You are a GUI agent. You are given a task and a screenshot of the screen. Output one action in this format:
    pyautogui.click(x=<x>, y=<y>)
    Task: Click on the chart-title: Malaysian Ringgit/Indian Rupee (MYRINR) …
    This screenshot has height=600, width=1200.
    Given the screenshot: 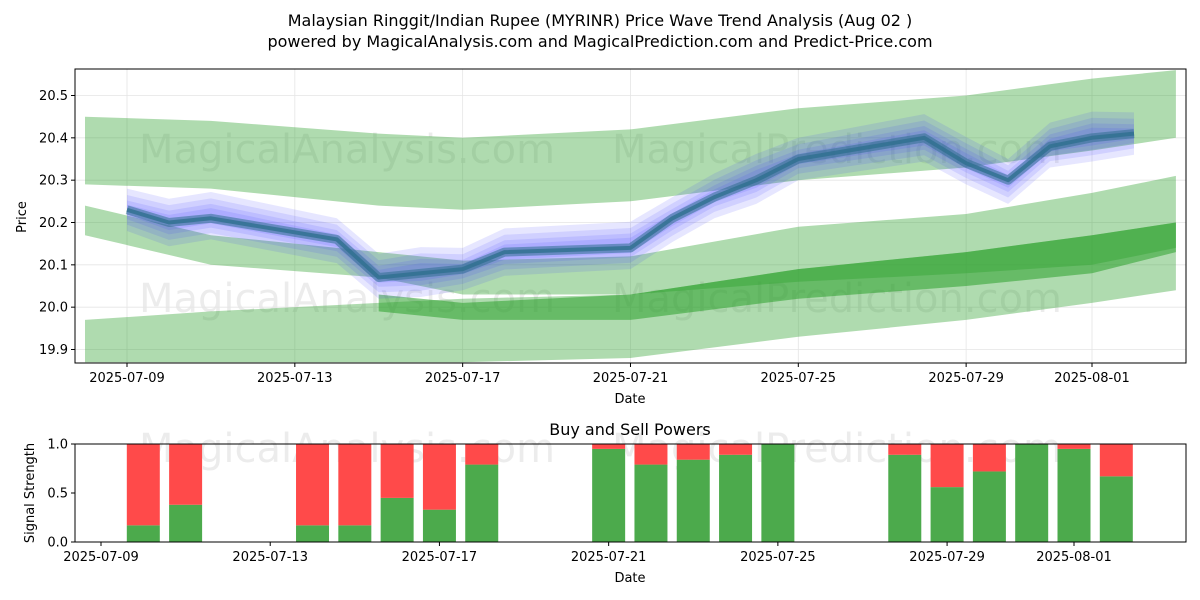 What is the action you would take?
    pyautogui.click(x=600, y=20)
    